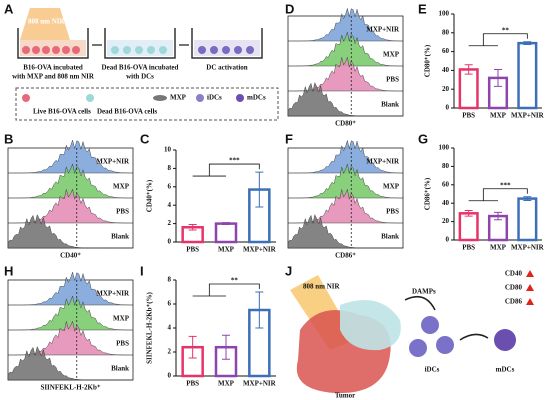 The height and width of the screenshot is (400, 546). Describe the element at coordinates (345, 396) in the screenshot. I see `tumor-label: Tumor` at that location.